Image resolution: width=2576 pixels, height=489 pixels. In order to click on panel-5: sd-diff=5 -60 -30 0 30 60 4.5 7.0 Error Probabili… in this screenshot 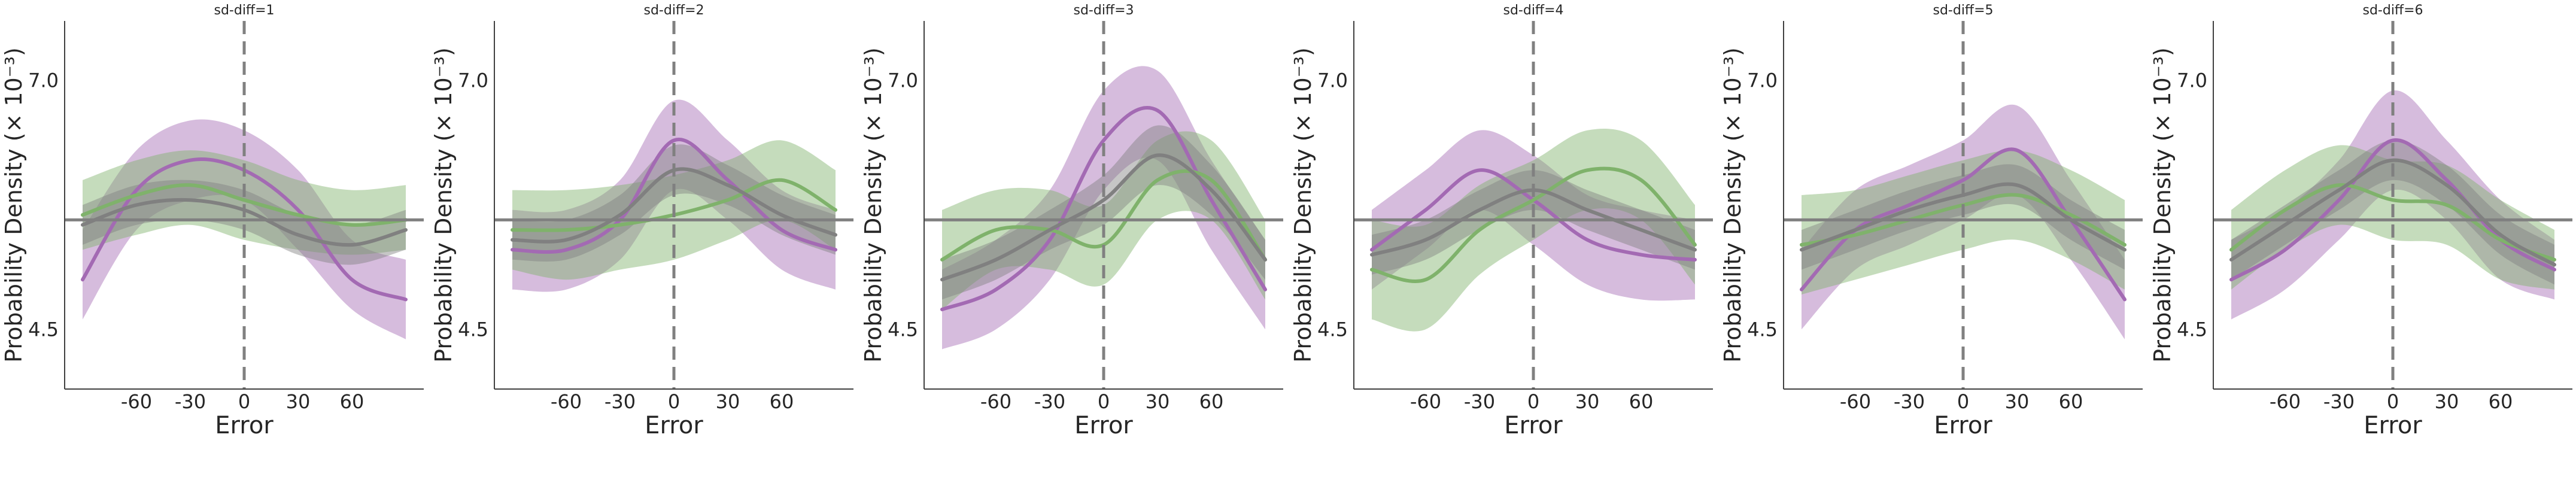, I will do `click(1931, 221)`.